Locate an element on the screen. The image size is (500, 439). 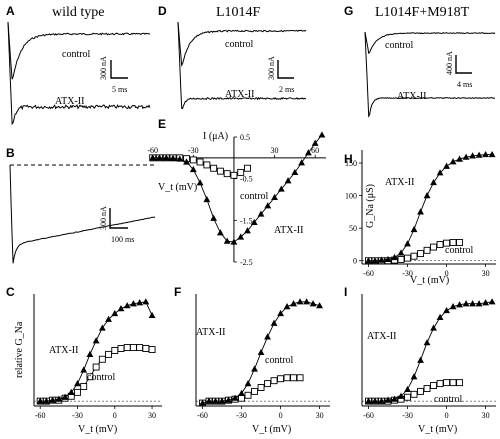
panel-a-title: wild type is located at coordinates (78, 12).